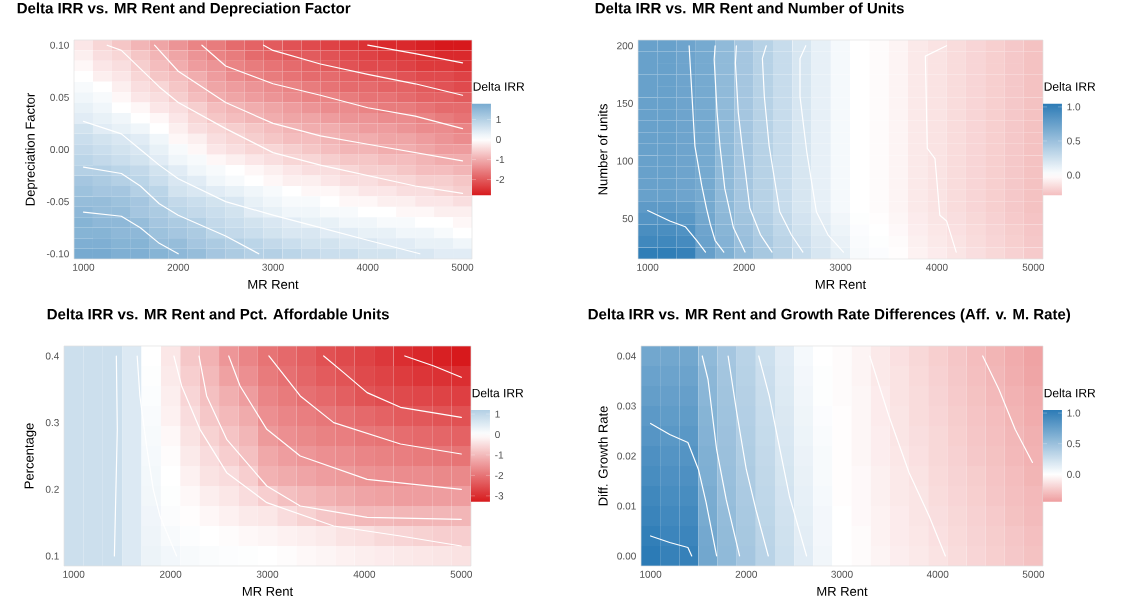 The image size is (1142, 609). I want to click on y-tick-label: 0.1, so click(52, 556).